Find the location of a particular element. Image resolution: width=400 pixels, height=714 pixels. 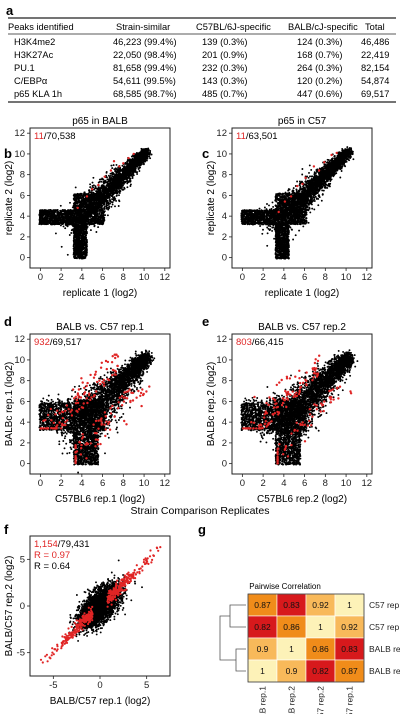

table-cell: 22,419 is located at coordinates (375, 55).